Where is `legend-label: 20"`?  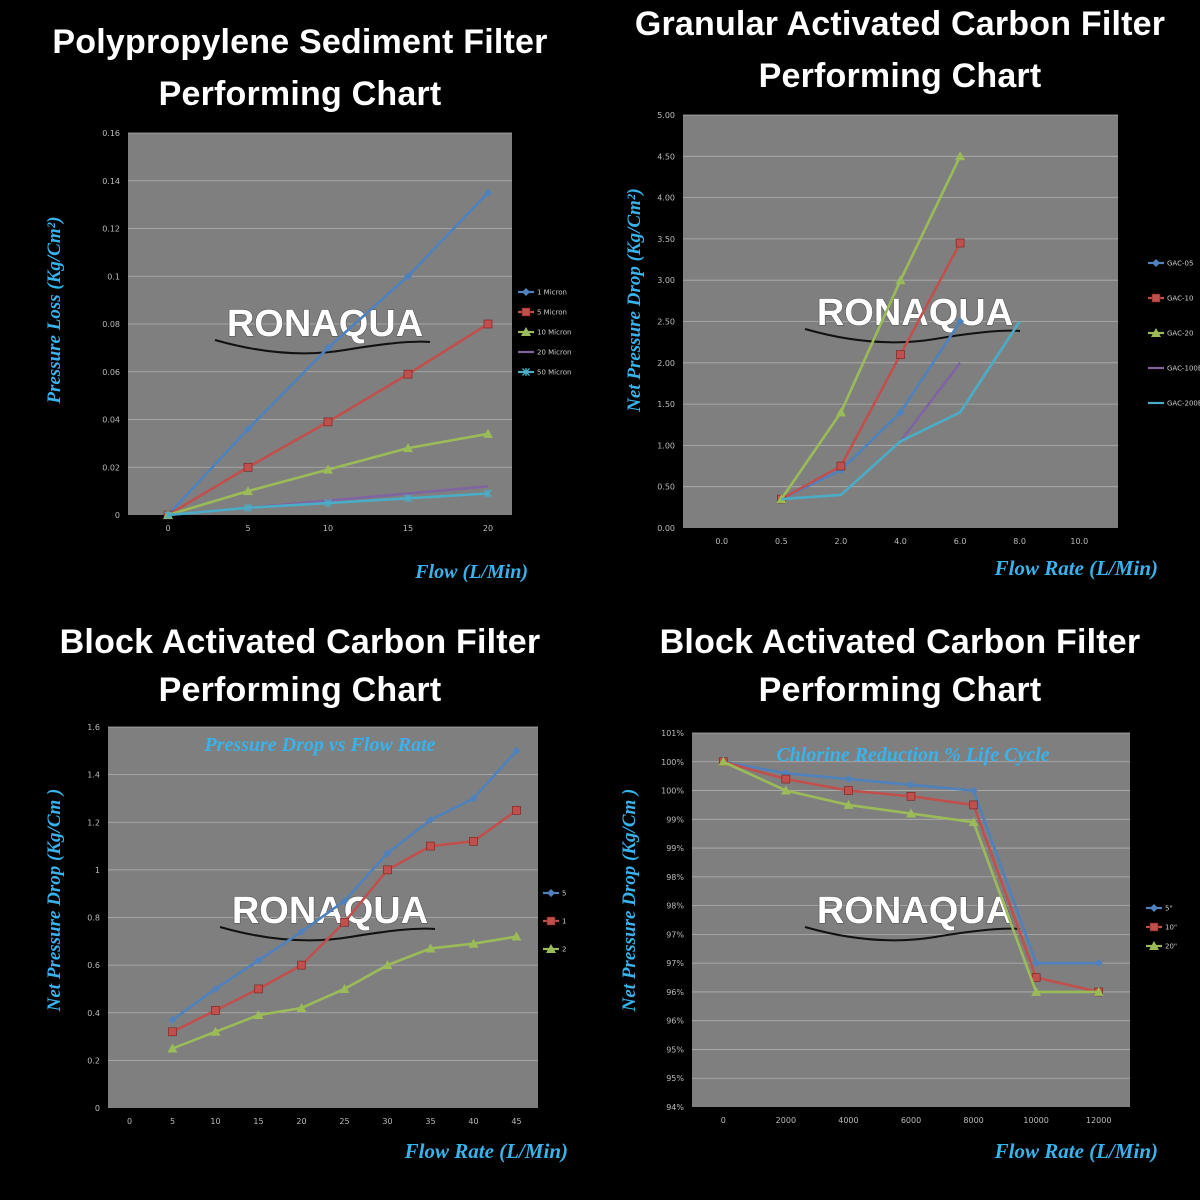 legend-label: 20" is located at coordinates (1171, 947).